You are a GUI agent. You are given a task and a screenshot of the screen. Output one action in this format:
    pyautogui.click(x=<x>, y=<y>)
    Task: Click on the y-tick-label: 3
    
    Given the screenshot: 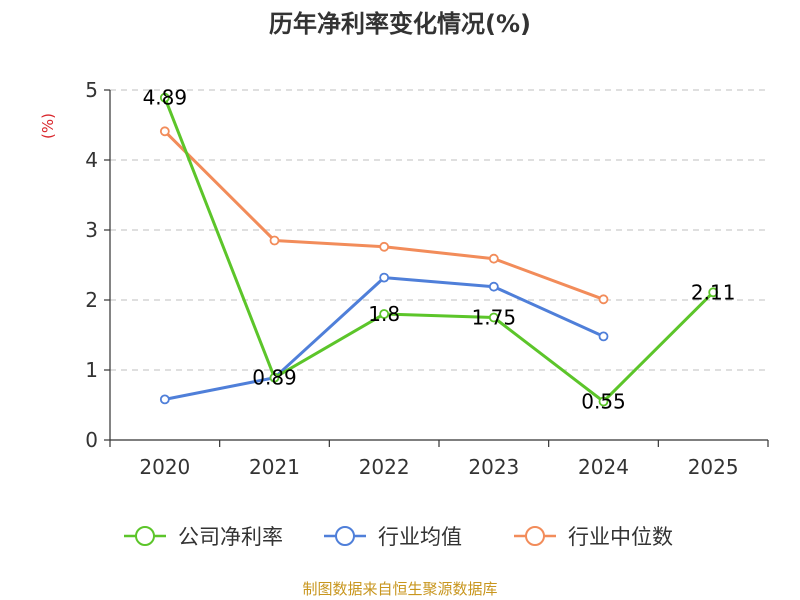 What is the action you would take?
    pyautogui.click(x=91, y=230)
    